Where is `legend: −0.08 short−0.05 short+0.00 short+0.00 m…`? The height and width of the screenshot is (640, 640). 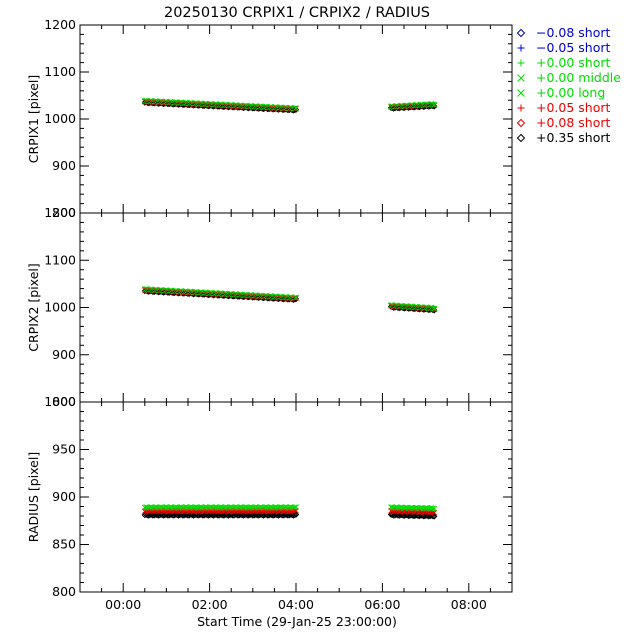
legend: −0.08 short−0.05 short+0.00 short+0.00 m… is located at coordinates (568, 85).